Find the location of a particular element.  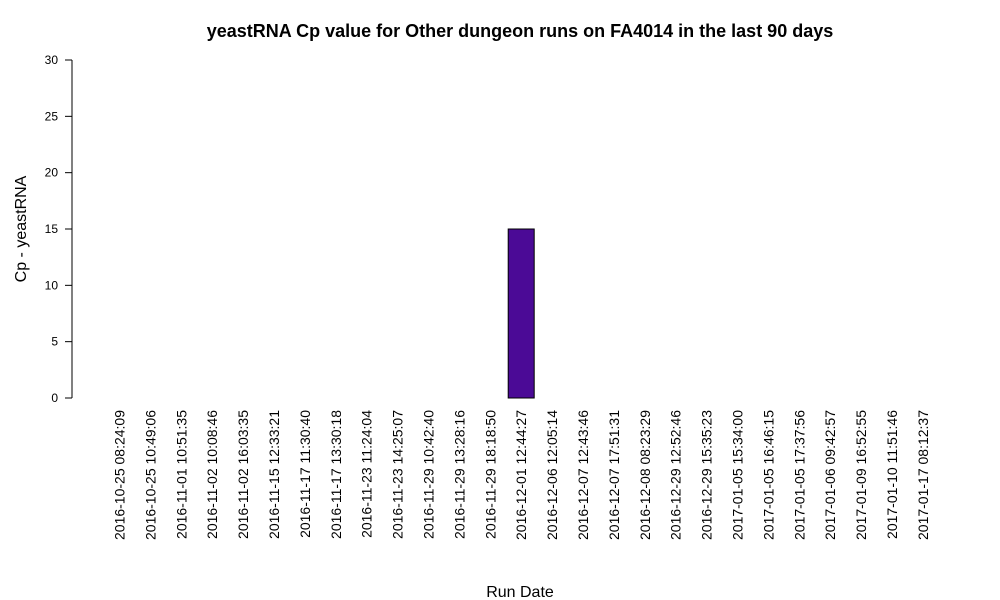

y-axis: 0 5 10 15 20 25 30 is located at coordinates (59, 229).